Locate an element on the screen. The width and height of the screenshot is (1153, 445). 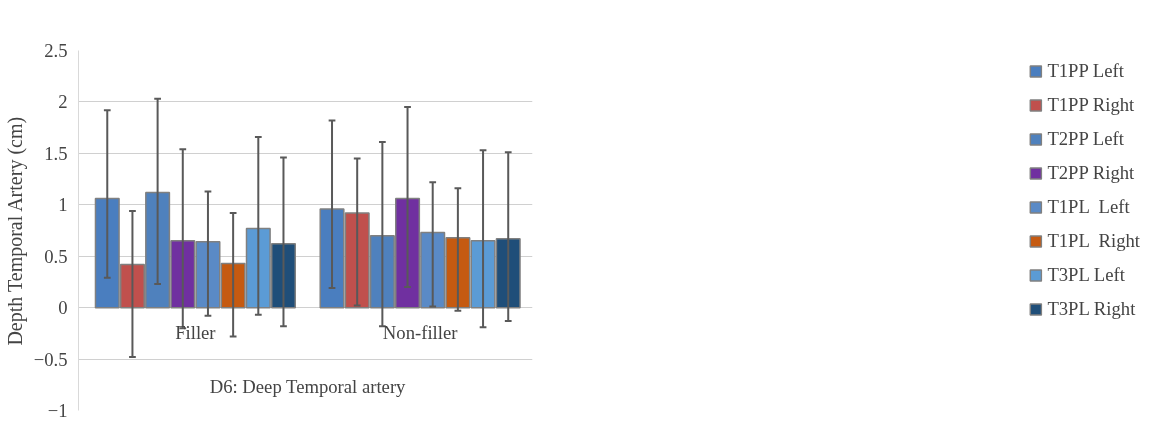
y-tick-label: 2 is located at coordinates (63, 102).